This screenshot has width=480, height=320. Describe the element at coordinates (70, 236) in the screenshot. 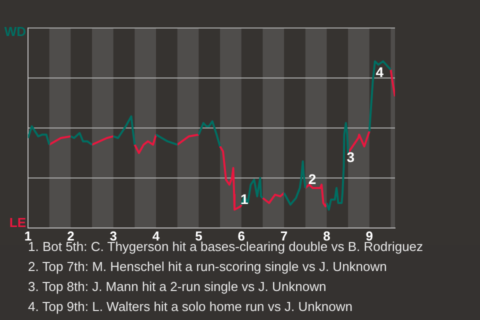

I see `x-tick-label: 2` at that location.